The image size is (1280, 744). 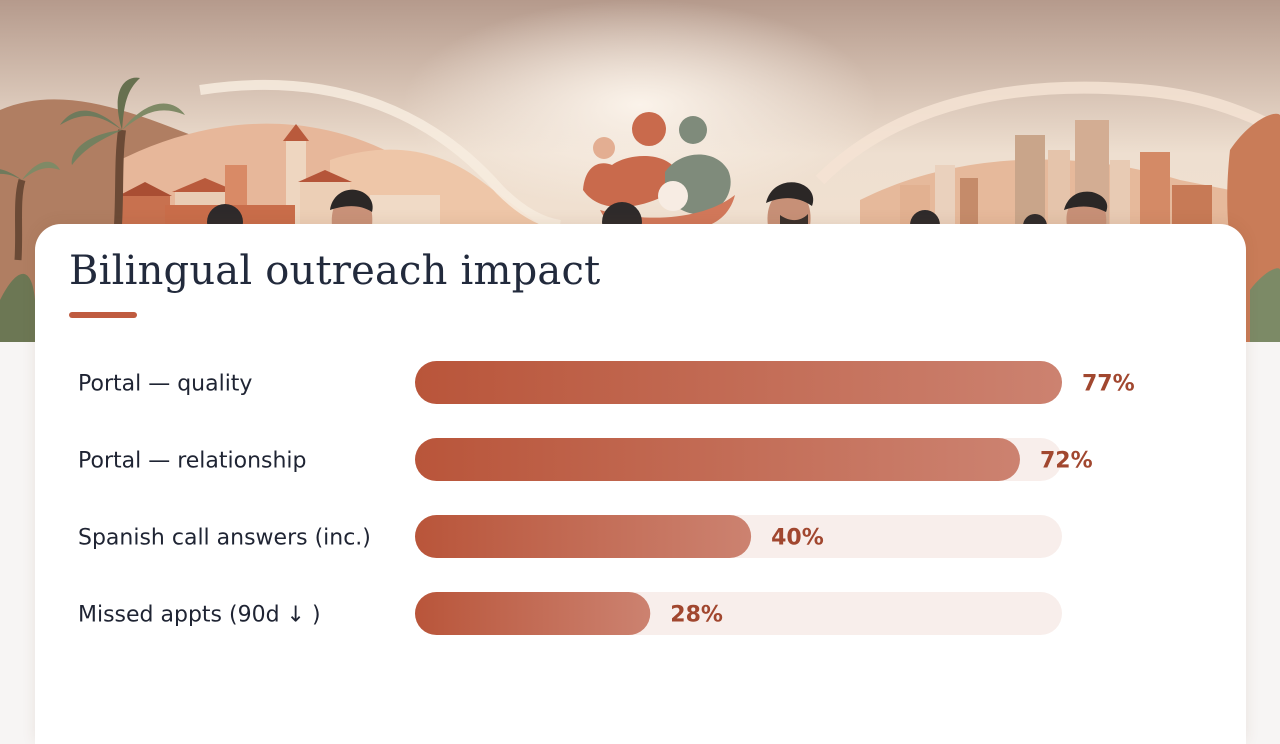 What do you see at coordinates (92, 209) in the screenshot?
I see `palm-tree-illustration` at bounding box center [92, 209].